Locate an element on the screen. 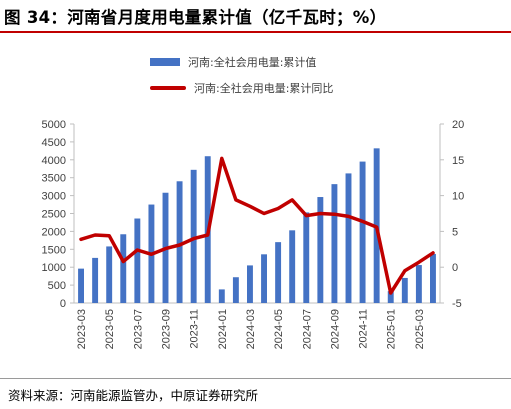 The image size is (511, 409). x-tick-label-1: 2023-05 is located at coordinates (110, 329).